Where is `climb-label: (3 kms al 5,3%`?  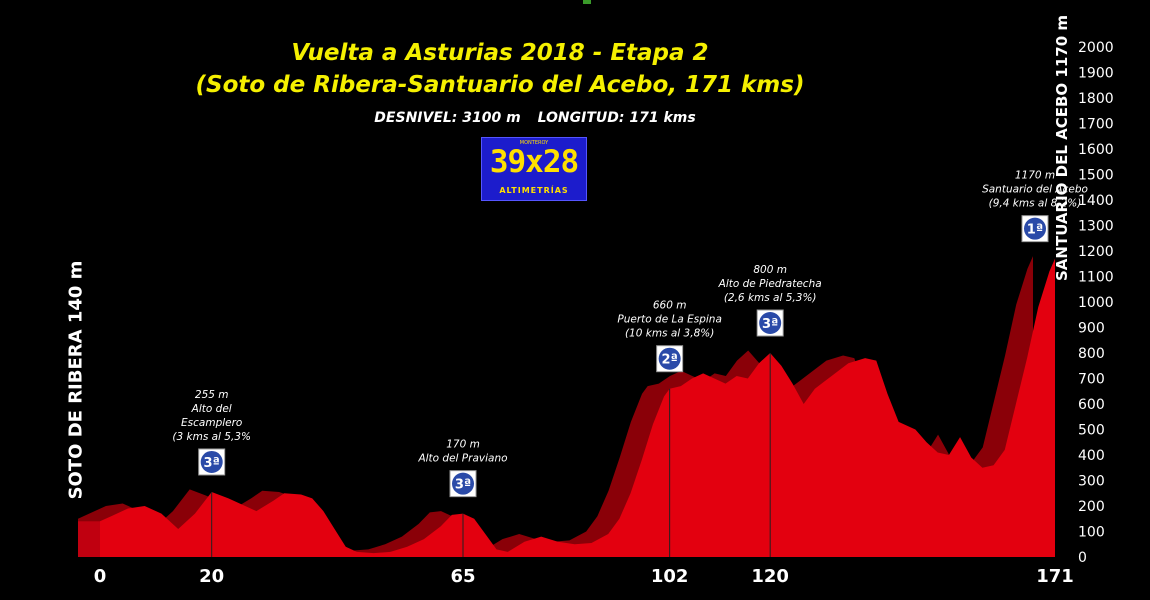 climb-label: (3 kms al 5,3% is located at coordinates (211, 437).